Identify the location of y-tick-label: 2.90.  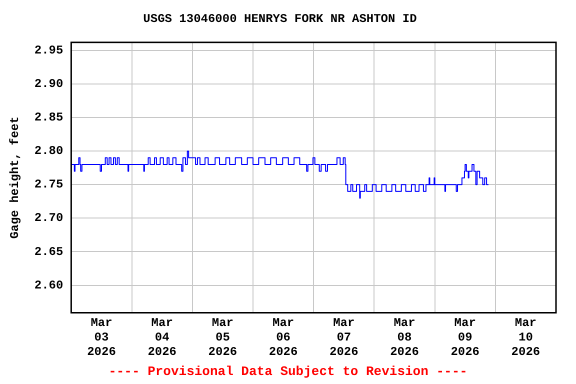
(49, 84).